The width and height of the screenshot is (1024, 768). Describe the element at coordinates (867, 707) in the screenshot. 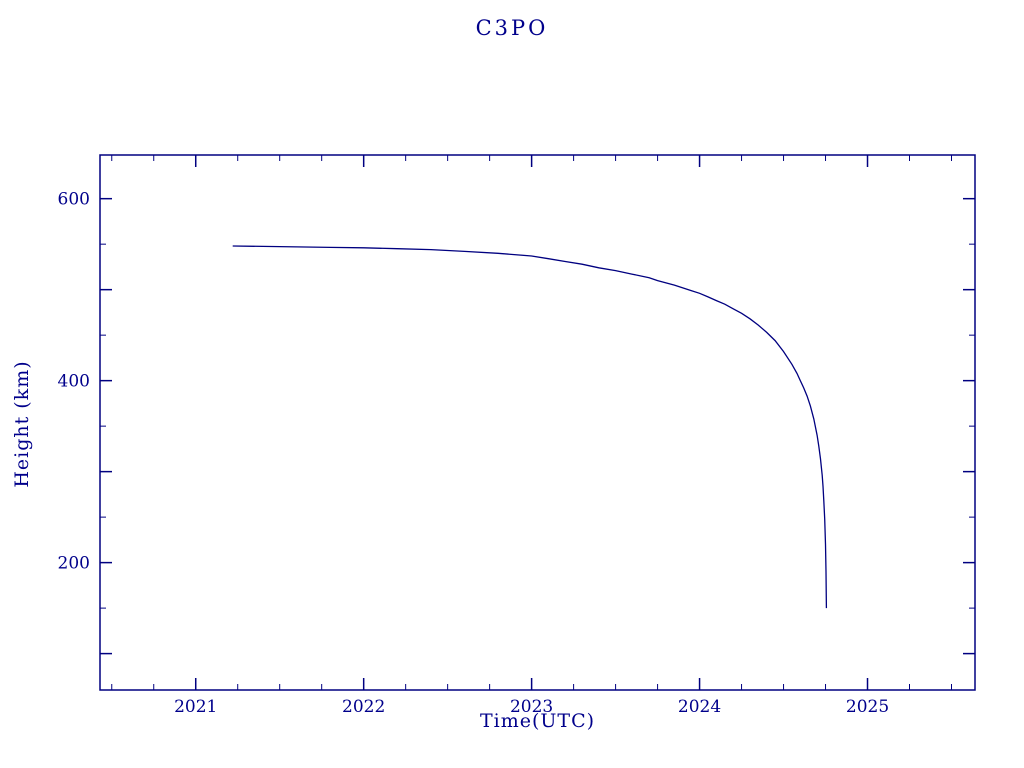

I see `x-tick-label: 2025` at that location.